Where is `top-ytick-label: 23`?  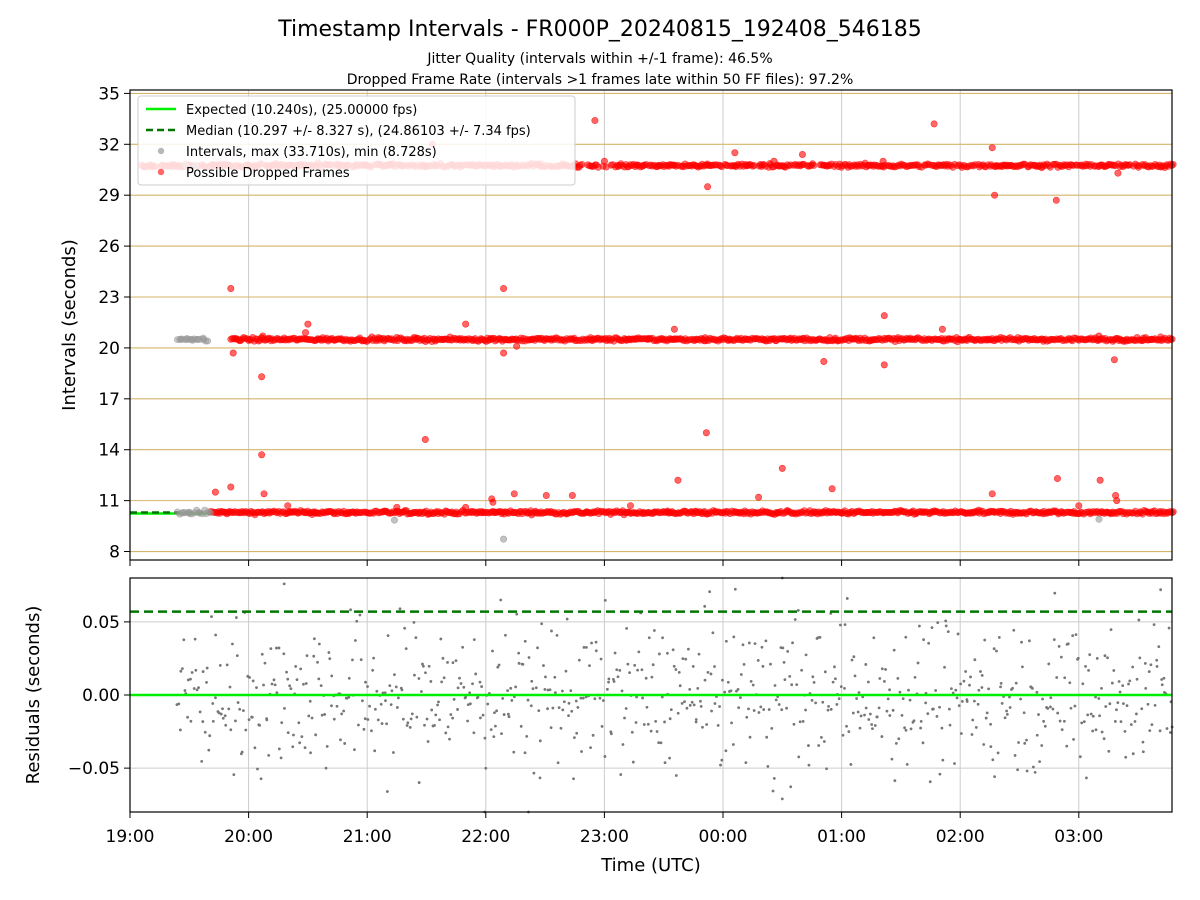 top-ytick-label: 23 is located at coordinates (109, 298).